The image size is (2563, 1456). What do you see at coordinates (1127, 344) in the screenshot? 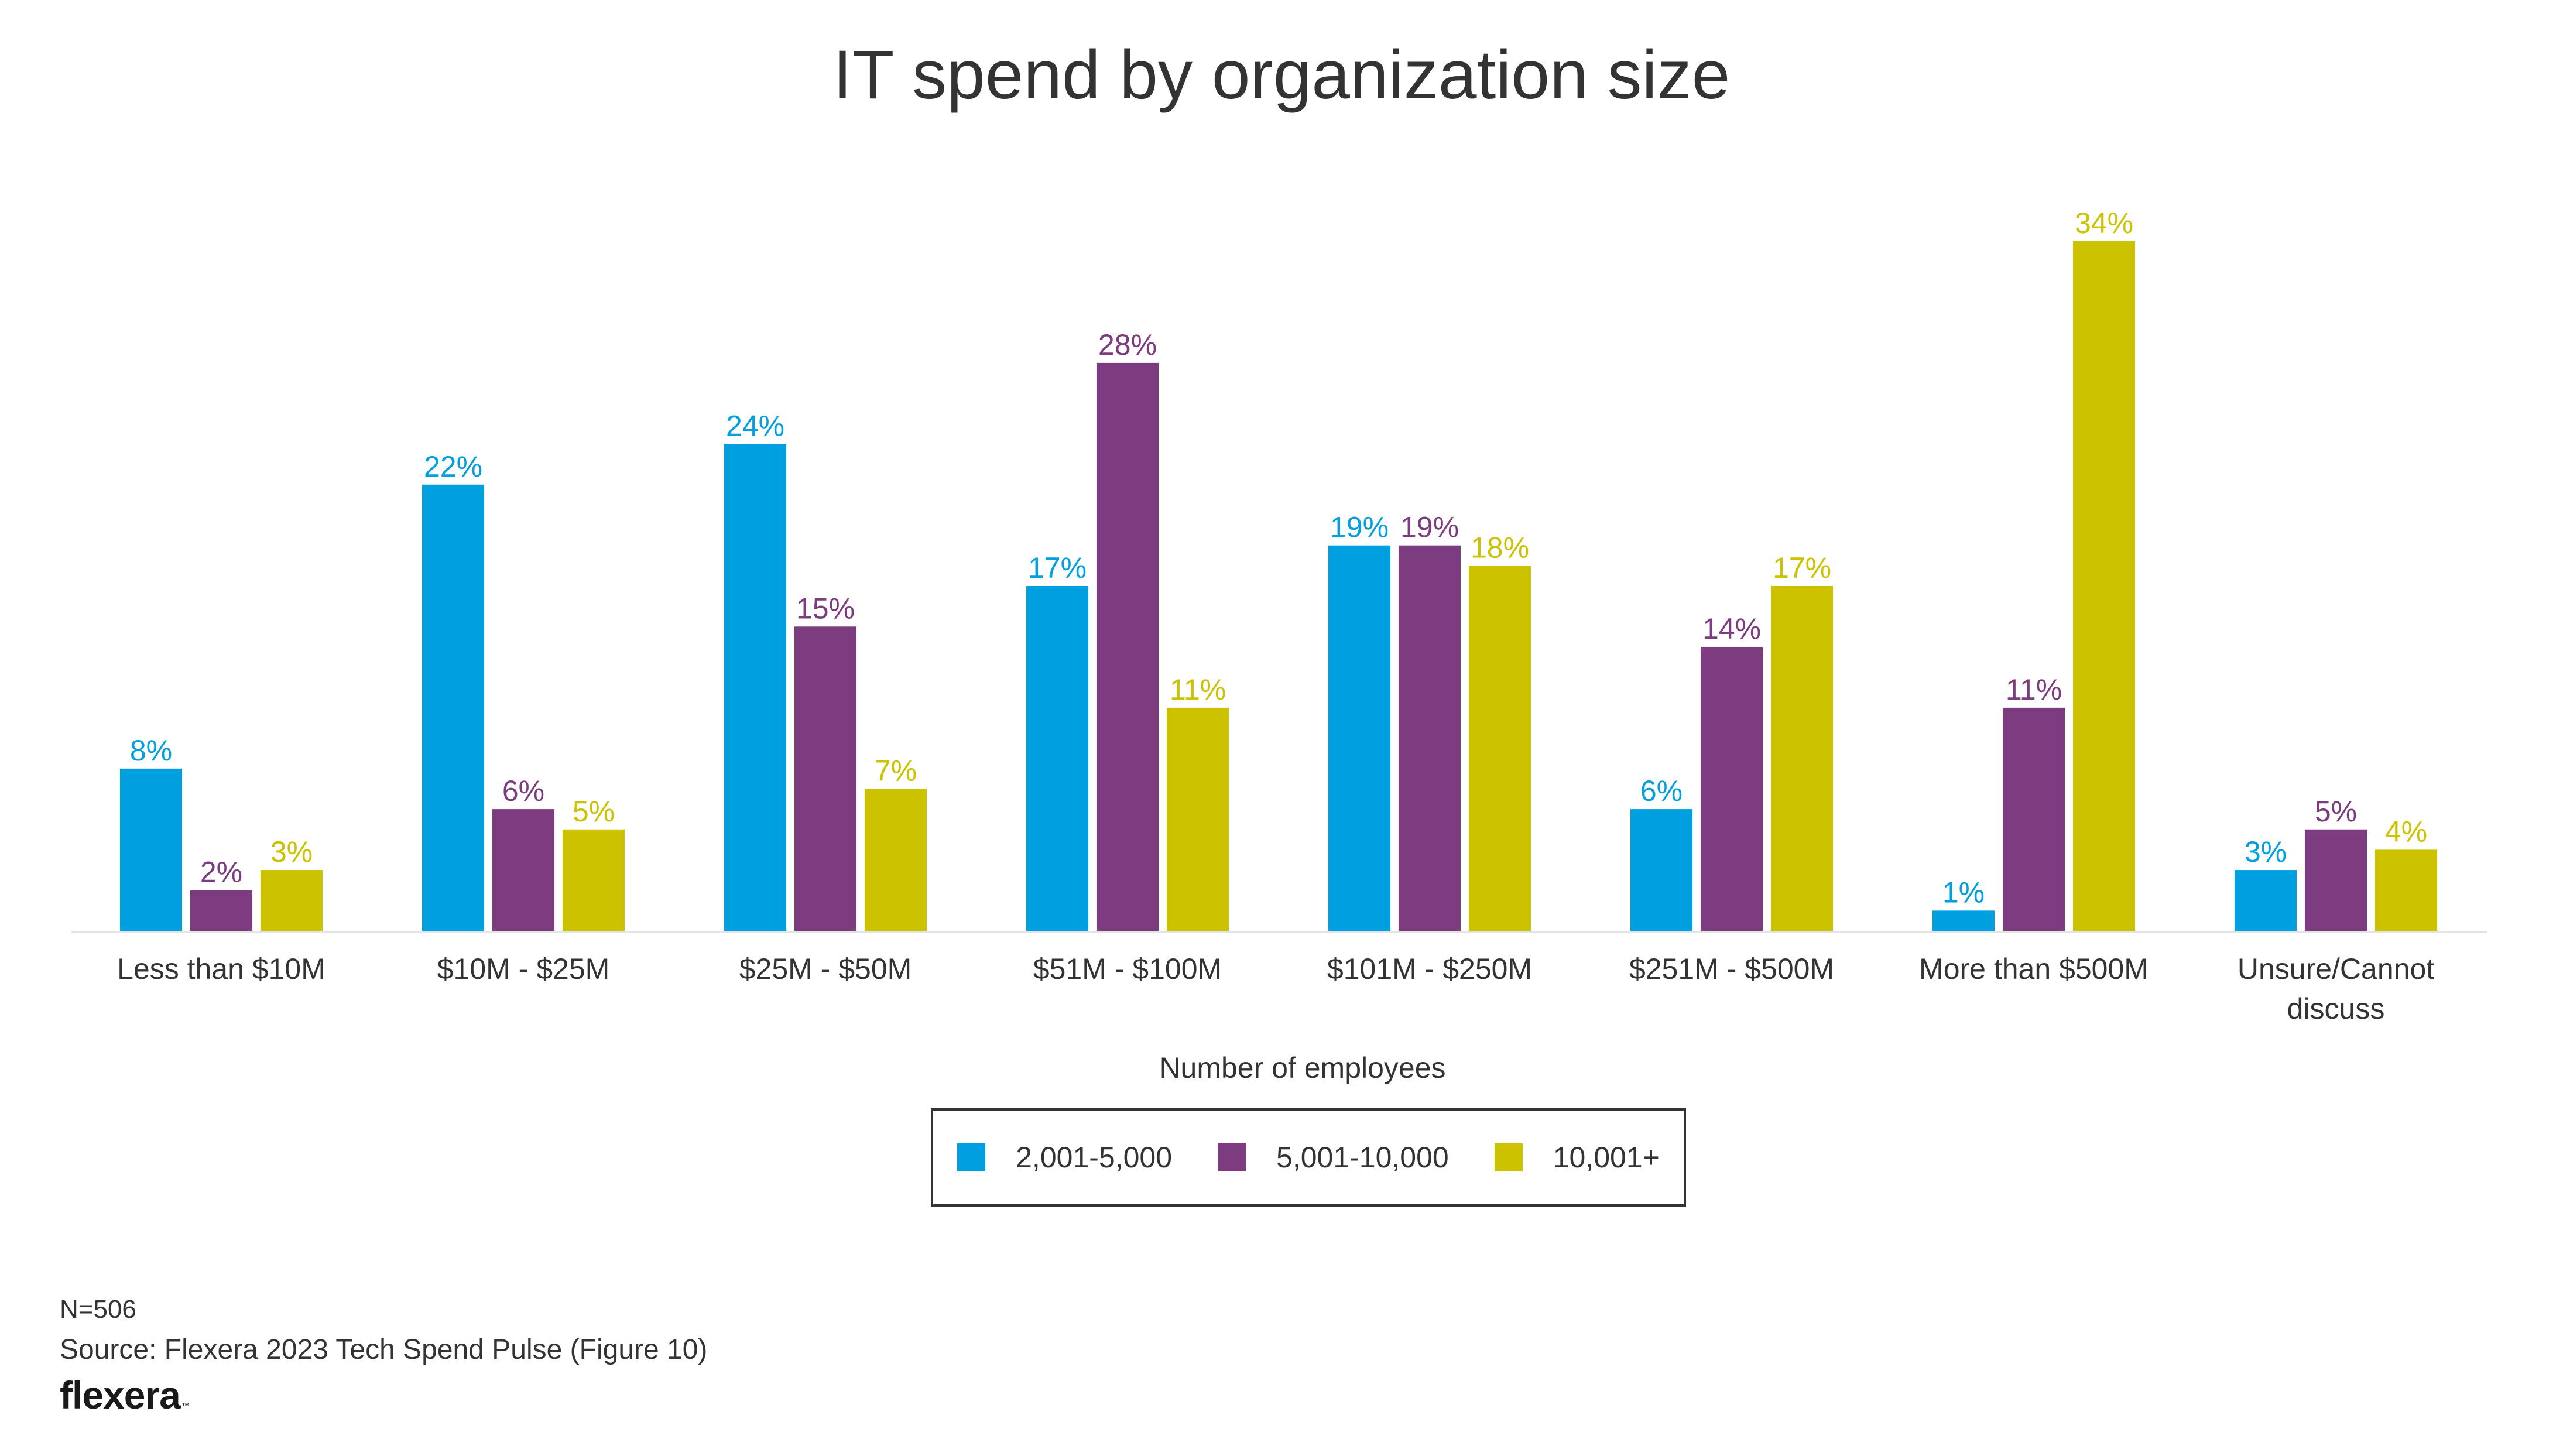
I see `bar-value-label: 28%` at bounding box center [1127, 344].